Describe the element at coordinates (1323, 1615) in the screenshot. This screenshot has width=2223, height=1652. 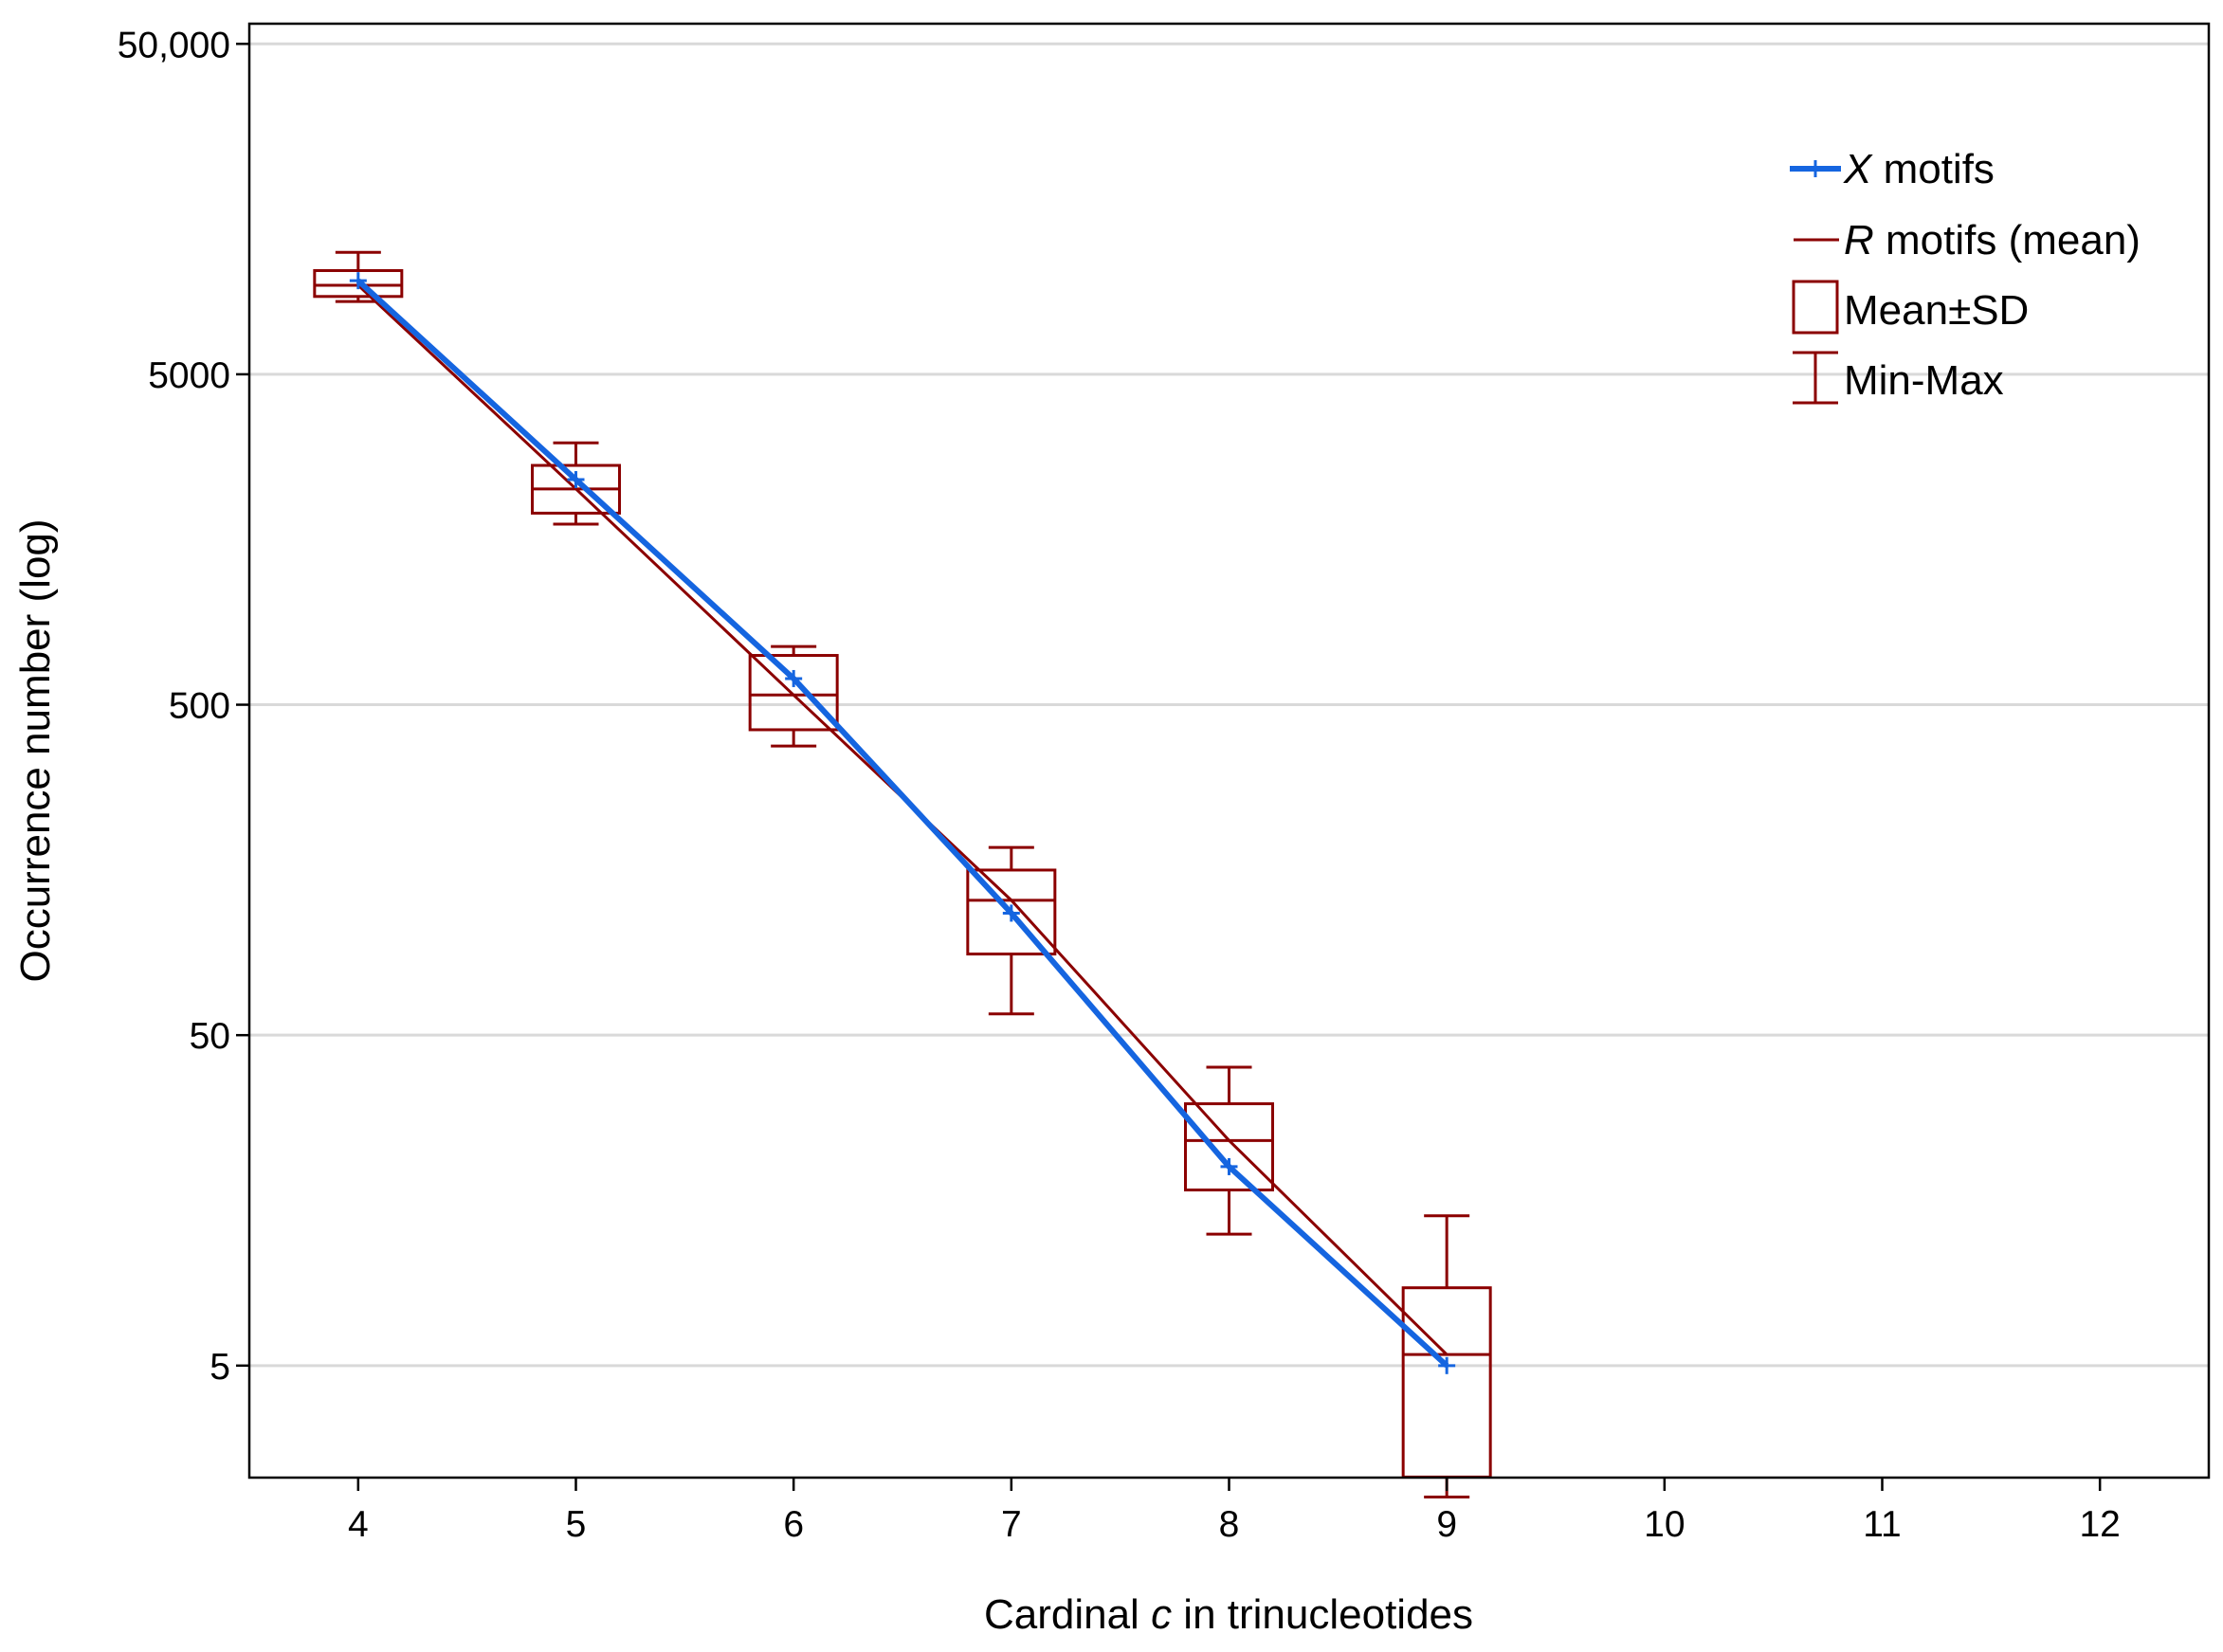
I see `x-axis-title-post: in trinucleotides` at that location.